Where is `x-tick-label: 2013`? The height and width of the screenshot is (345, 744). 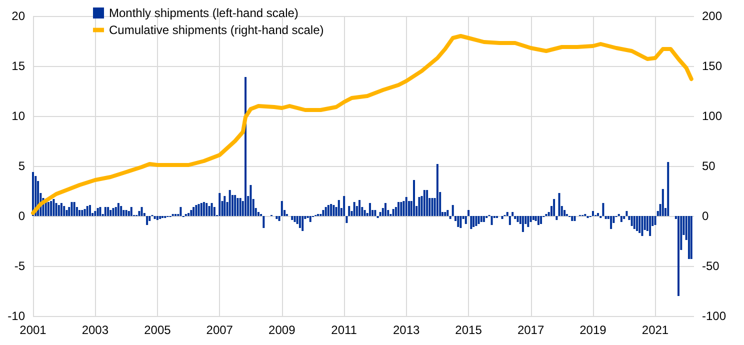
x-tick-label: 2013 is located at coordinates (406, 330).